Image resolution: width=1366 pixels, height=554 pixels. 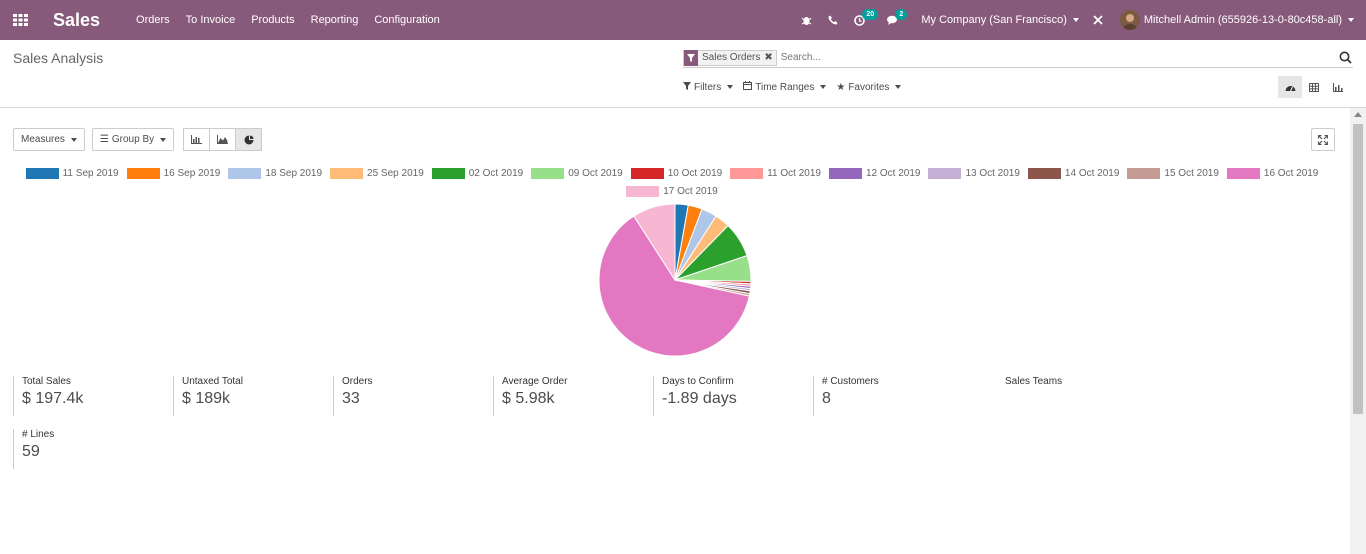 I want to click on dashboard-view-icon, so click(x=1290, y=87).